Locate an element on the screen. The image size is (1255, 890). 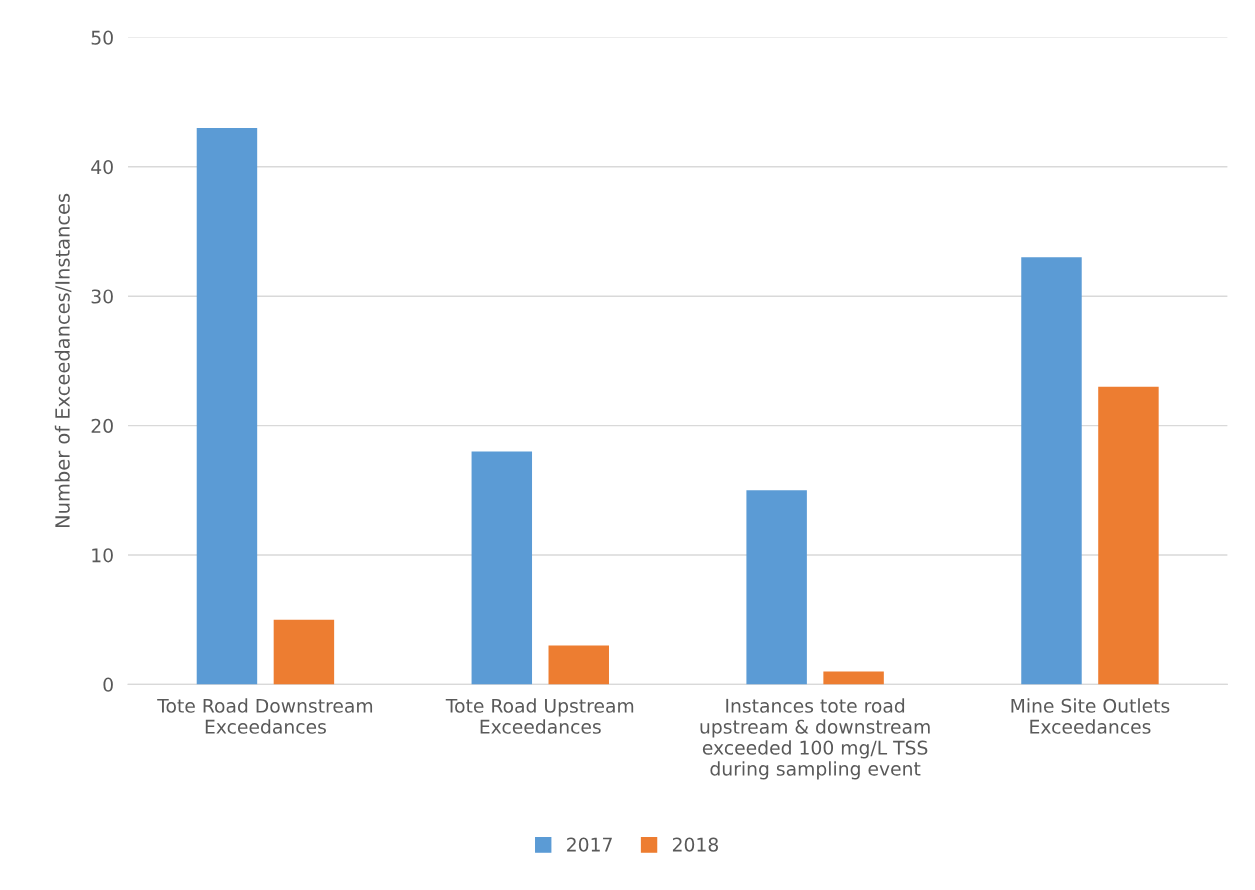
legend-label: 2017 is located at coordinates (589, 844).